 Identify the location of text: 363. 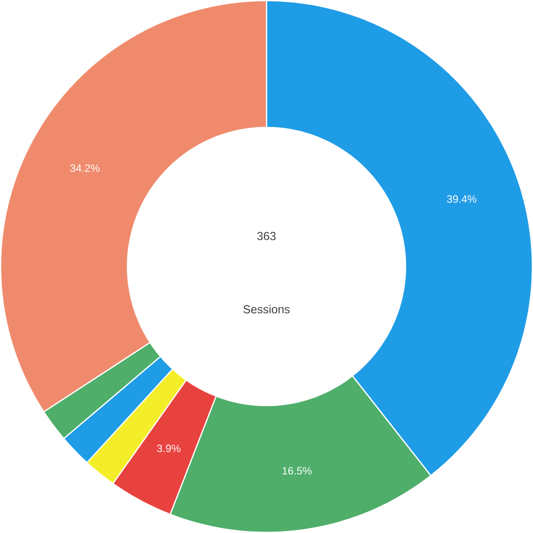
(266, 236).